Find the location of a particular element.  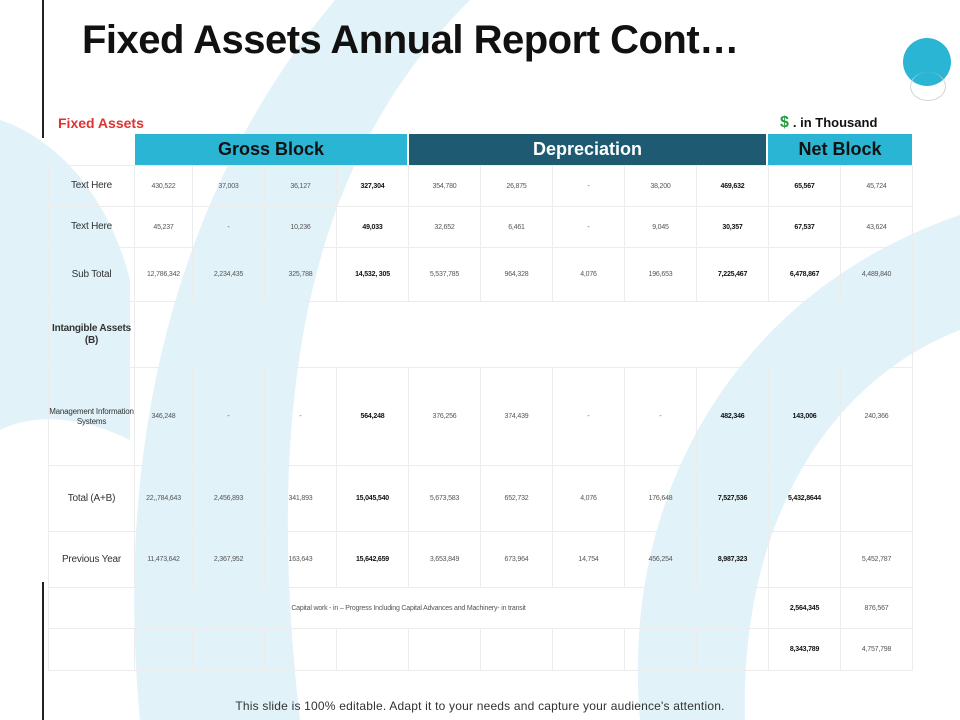

table-cell: 32,652 is located at coordinates (444, 227).